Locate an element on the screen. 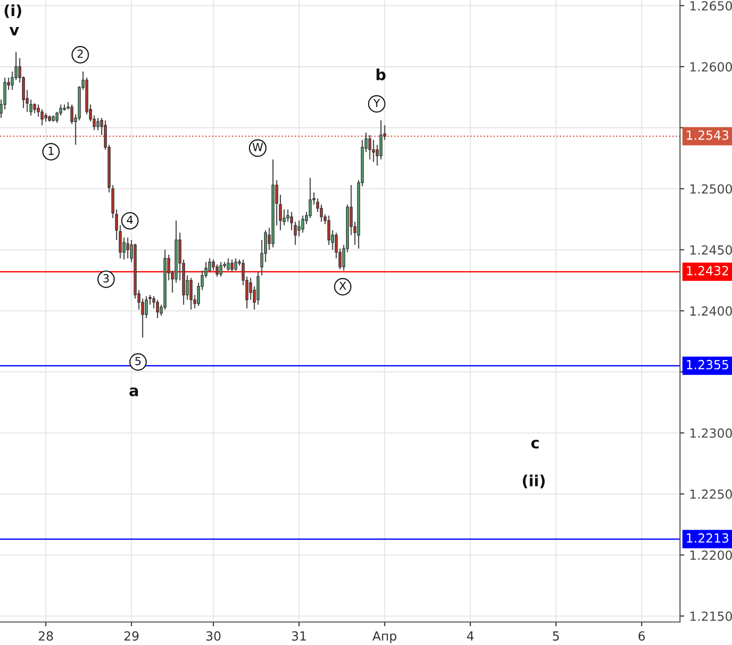 The image size is (732, 645). annotation: X is located at coordinates (342, 286).